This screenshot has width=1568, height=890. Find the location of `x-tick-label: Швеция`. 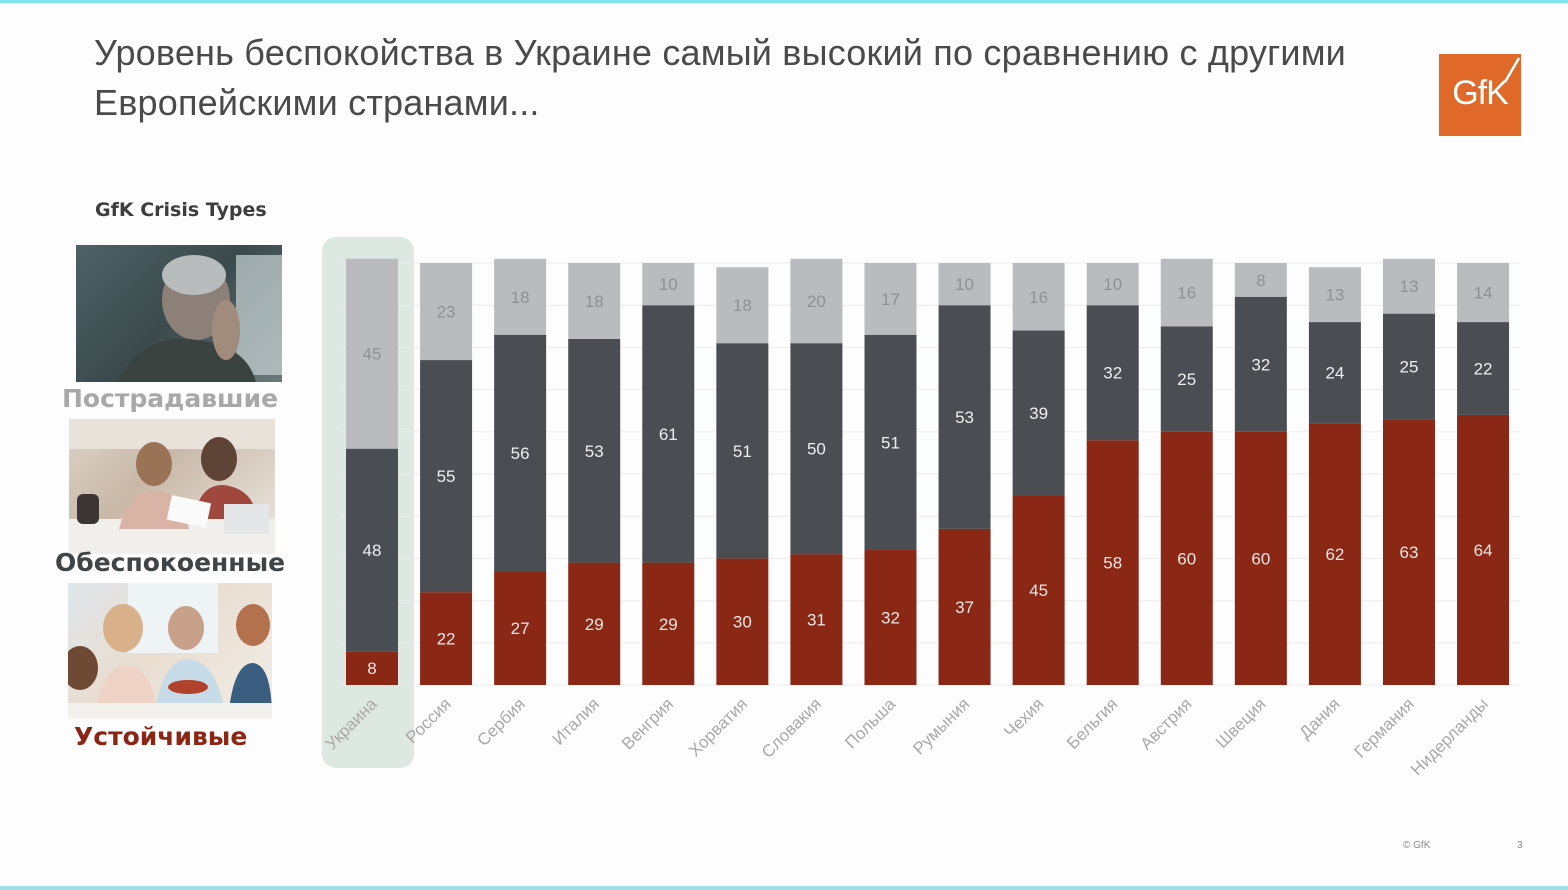

x-tick-label: Швеция is located at coordinates (1241, 723).